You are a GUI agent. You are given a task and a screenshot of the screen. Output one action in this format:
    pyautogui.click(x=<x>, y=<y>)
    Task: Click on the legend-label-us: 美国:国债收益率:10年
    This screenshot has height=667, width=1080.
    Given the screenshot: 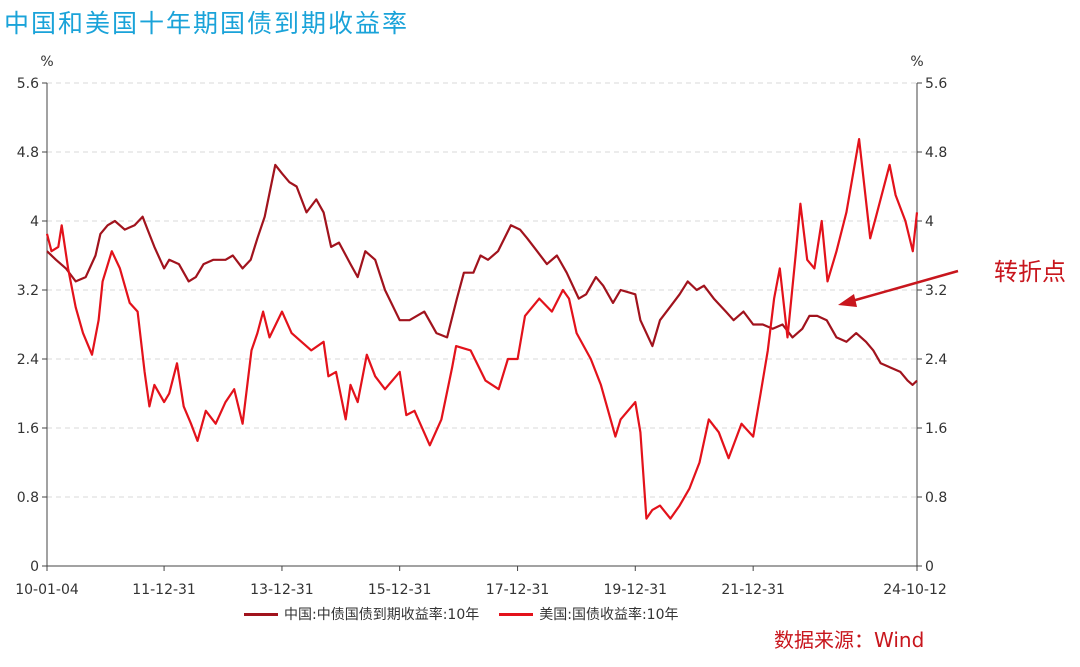 What is the action you would take?
    pyautogui.click(x=609, y=615)
    